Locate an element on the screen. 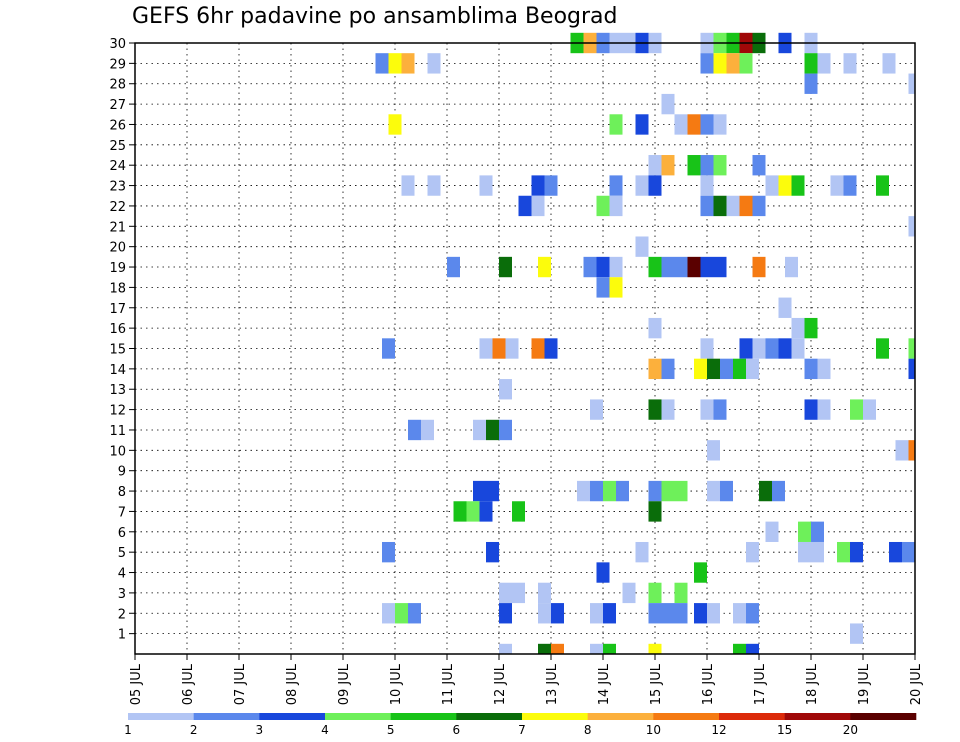  colorbar-label: 15 is located at coordinates (784, 730).